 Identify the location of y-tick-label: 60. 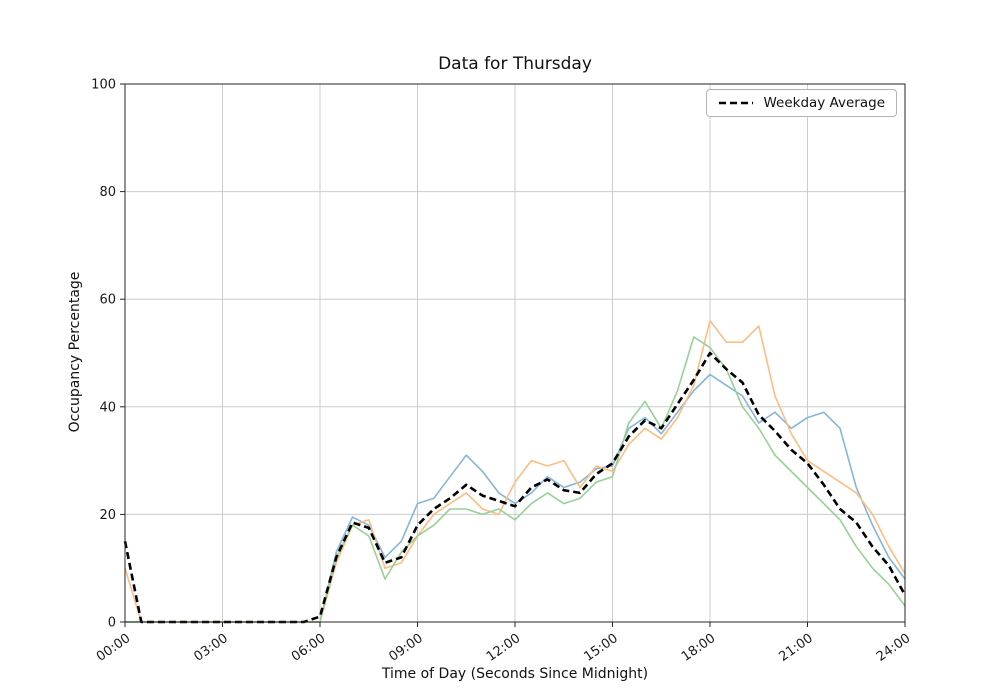
(107, 300).